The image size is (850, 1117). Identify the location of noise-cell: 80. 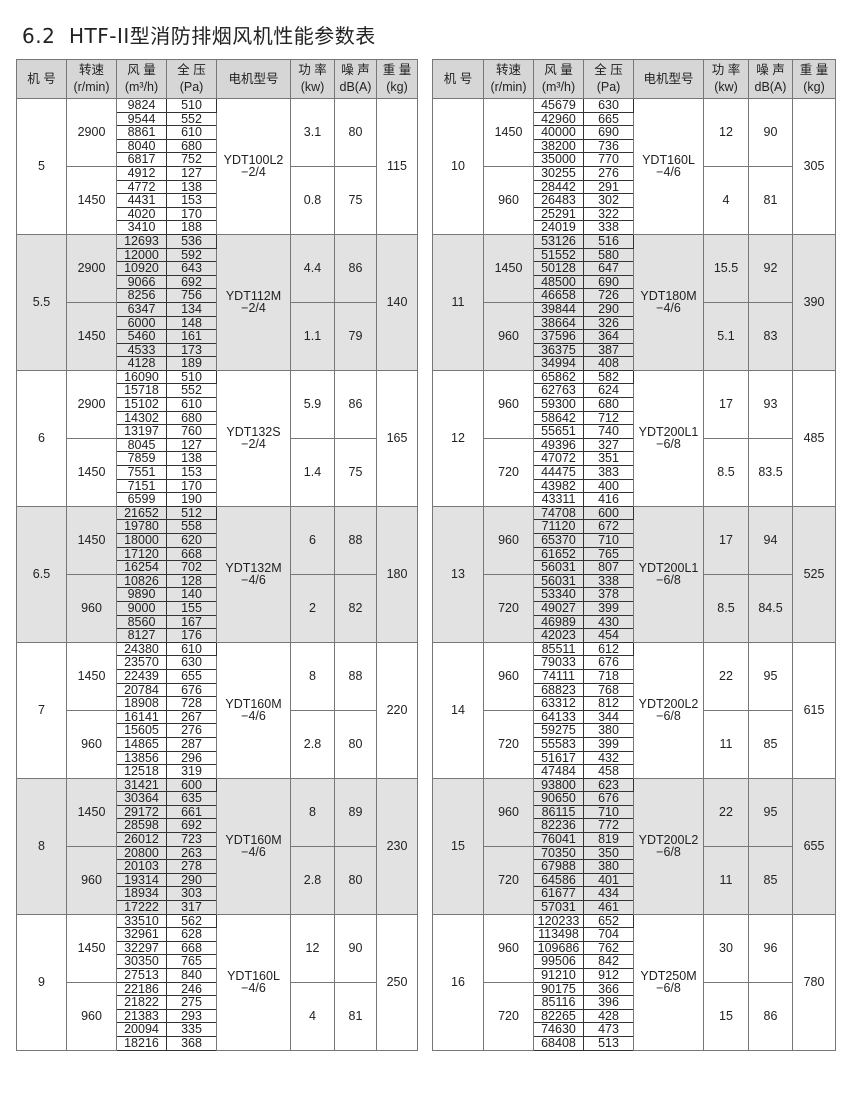
(355, 744).